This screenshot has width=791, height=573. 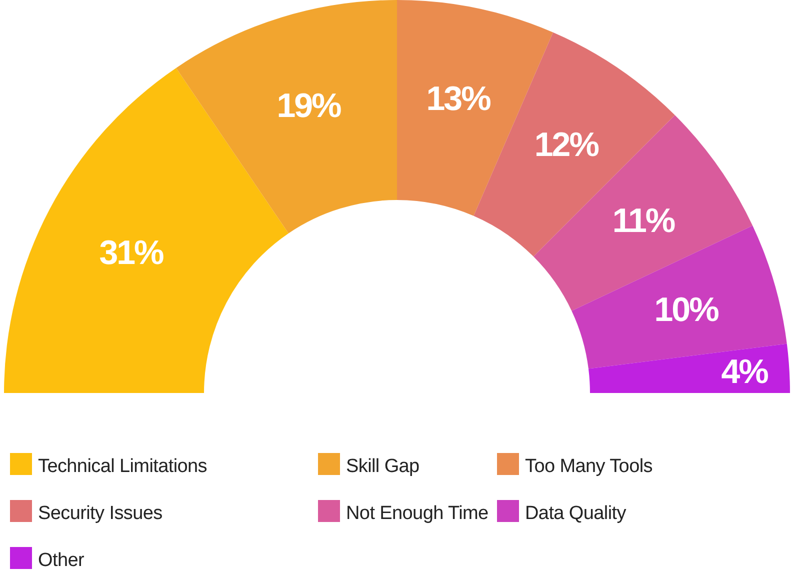 I want to click on legend-label: Data Quality, so click(x=576, y=513).